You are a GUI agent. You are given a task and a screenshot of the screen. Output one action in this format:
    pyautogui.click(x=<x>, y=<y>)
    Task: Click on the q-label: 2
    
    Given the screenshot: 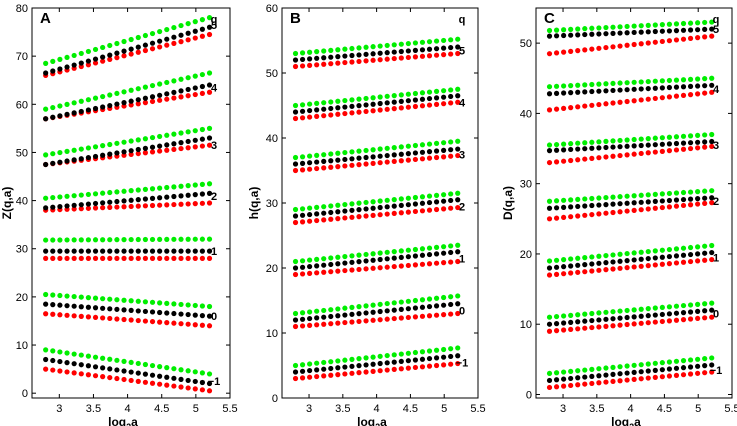 What is the action you would take?
    pyautogui.click(x=214, y=197)
    